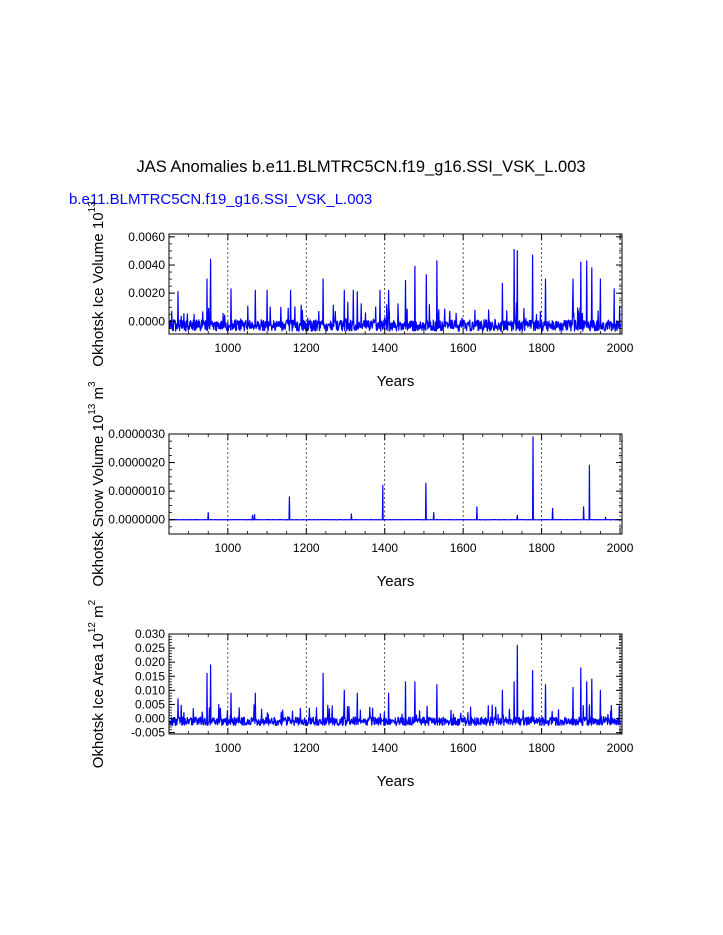  Describe the element at coordinates (150, 662) in the screenshot. I see `y-tick-label: 0.020` at that location.